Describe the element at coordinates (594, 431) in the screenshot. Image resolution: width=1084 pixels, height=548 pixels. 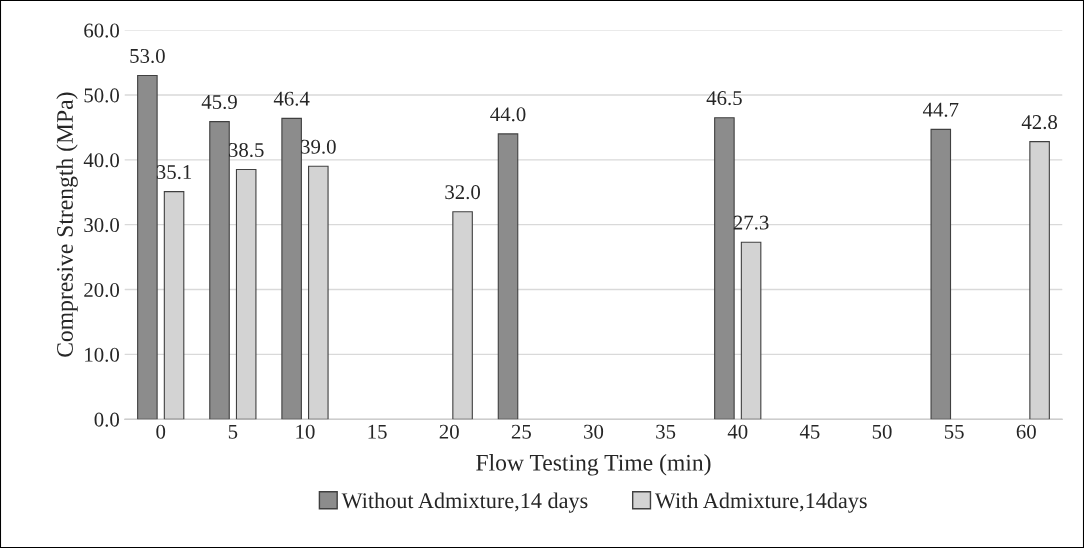
I see `x-tick-label: 30` at that location.